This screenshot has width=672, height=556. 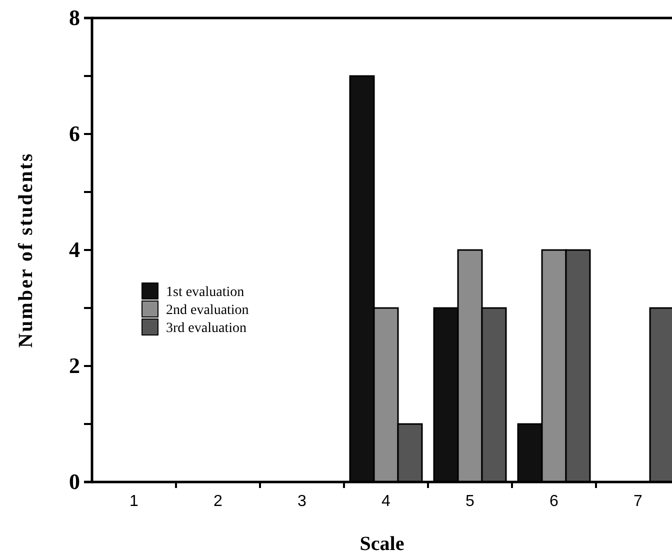 I want to click on x-tick-label: 4, so click(x=386, y=501).